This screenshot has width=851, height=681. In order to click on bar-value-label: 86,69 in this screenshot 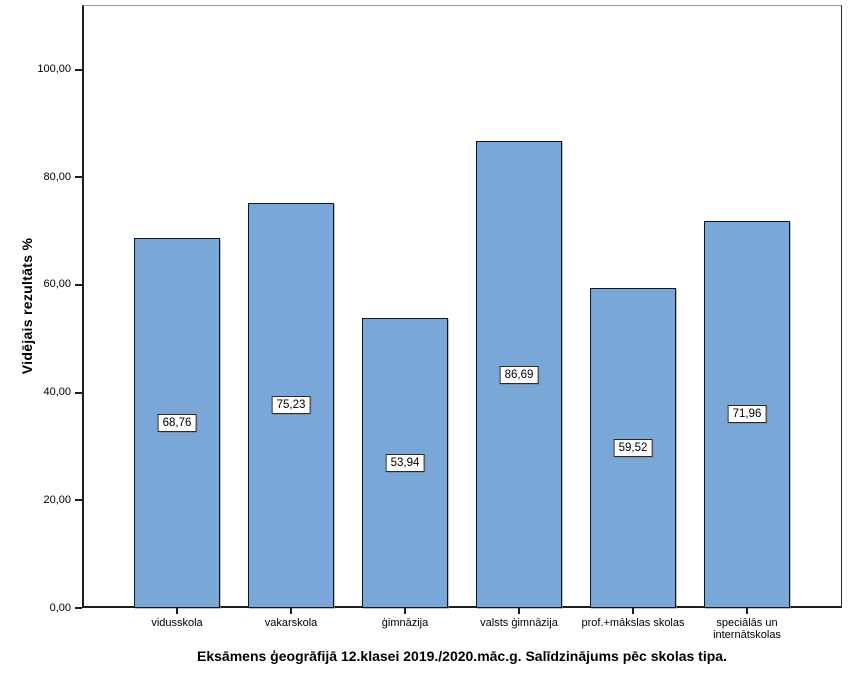, I will do `click(519, 374)`.